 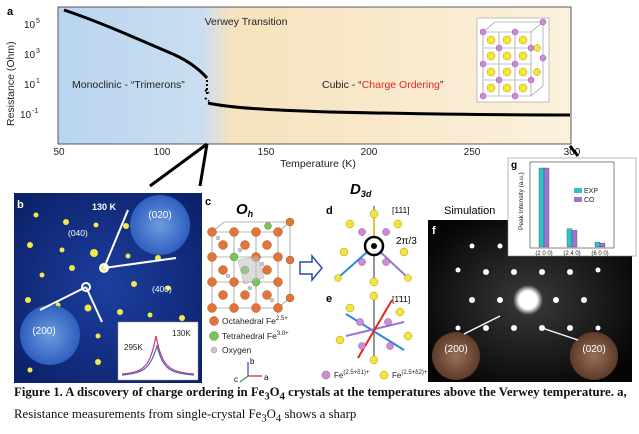 I want to click on label-charge-ordering: Charge Ordering, so click(x=401, y=85).